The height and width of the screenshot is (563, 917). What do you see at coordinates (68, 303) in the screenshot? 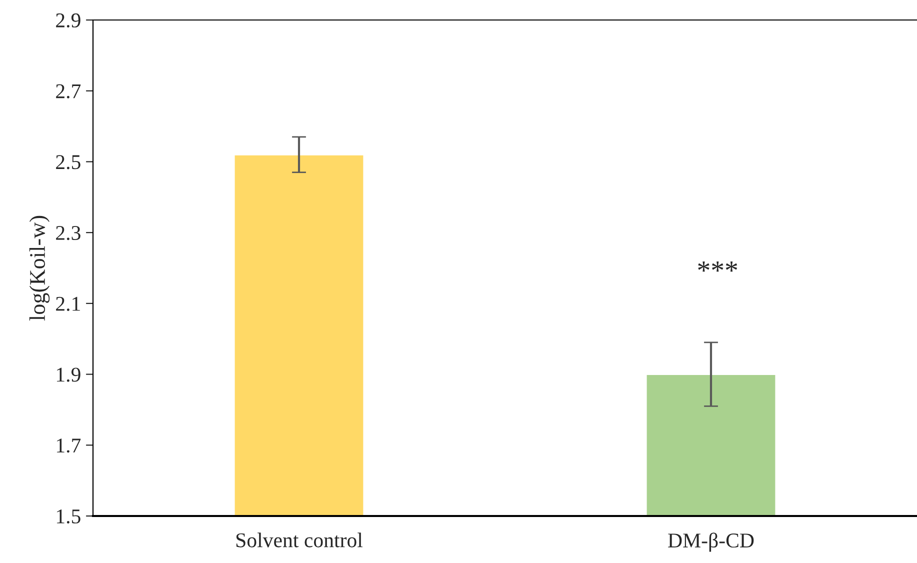
I see `y-tick-label: 2.1` at bounding box center [68, 303].